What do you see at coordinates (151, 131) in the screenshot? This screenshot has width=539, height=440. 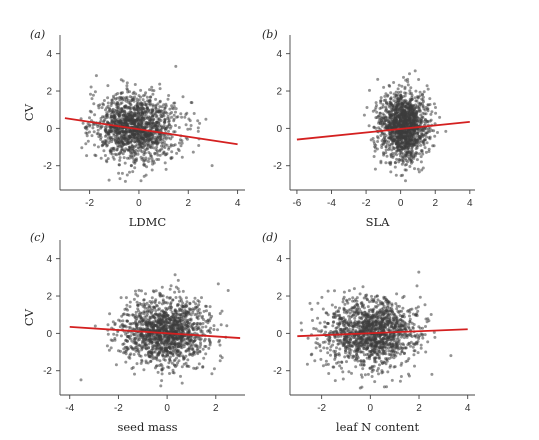 I see `trend-line` at bounding box center [151, 131].